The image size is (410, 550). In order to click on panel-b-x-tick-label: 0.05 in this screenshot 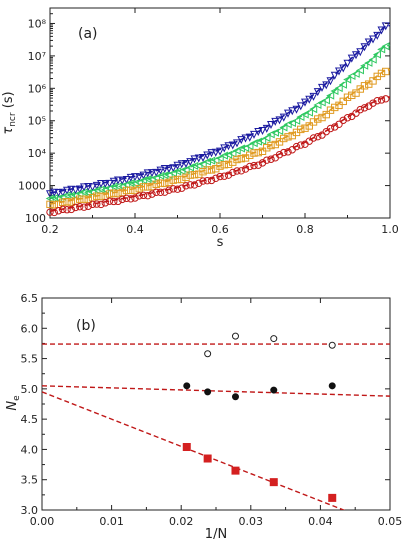, I will do `click(390, 521)`.